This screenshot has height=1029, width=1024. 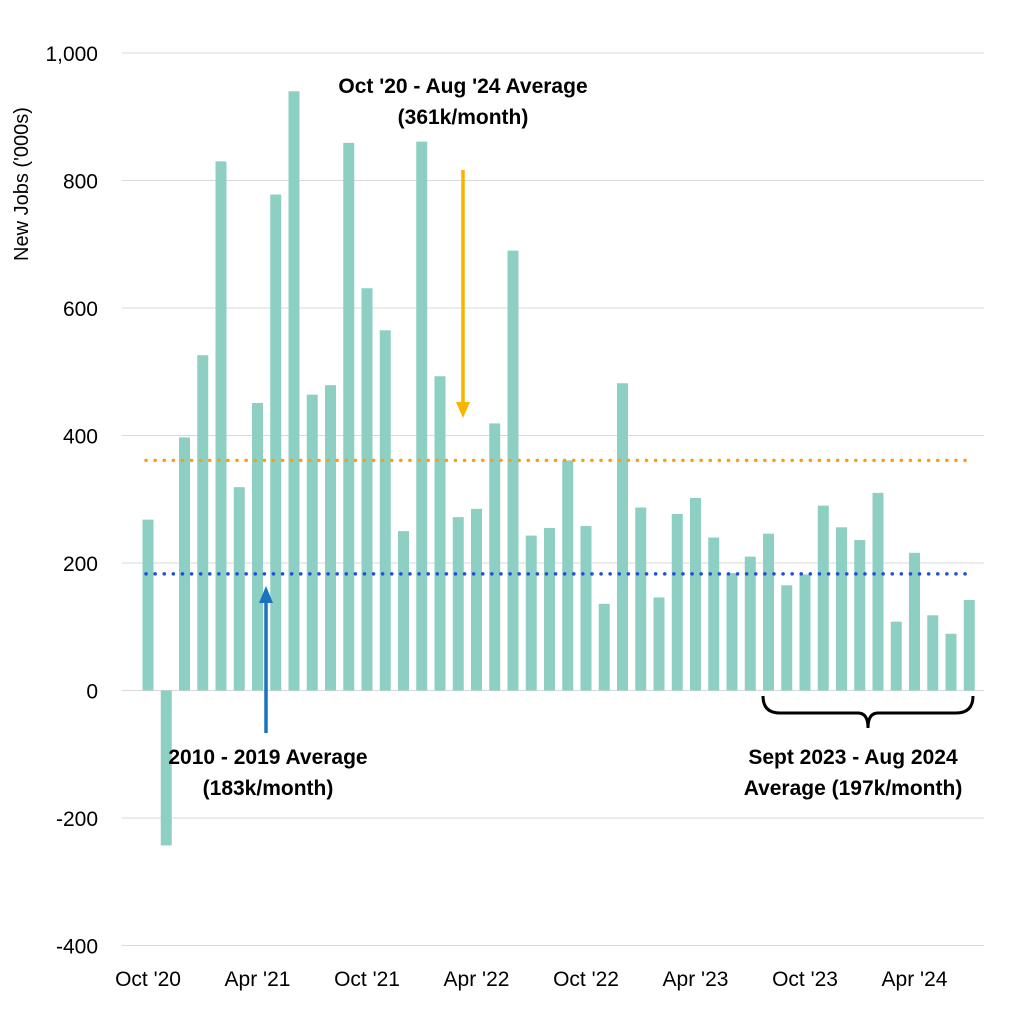 I want to click on x-tick-label: Apr '24, so click(x=915, y=979).